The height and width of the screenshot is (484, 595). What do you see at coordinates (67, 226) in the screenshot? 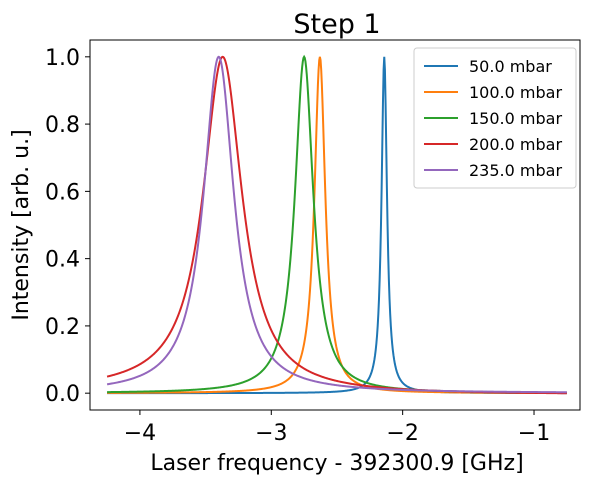
I see `y-axis-ticks: 0.0 0.2 0.4 0.6 0.8 1.0` at bounding box center [67, 226].